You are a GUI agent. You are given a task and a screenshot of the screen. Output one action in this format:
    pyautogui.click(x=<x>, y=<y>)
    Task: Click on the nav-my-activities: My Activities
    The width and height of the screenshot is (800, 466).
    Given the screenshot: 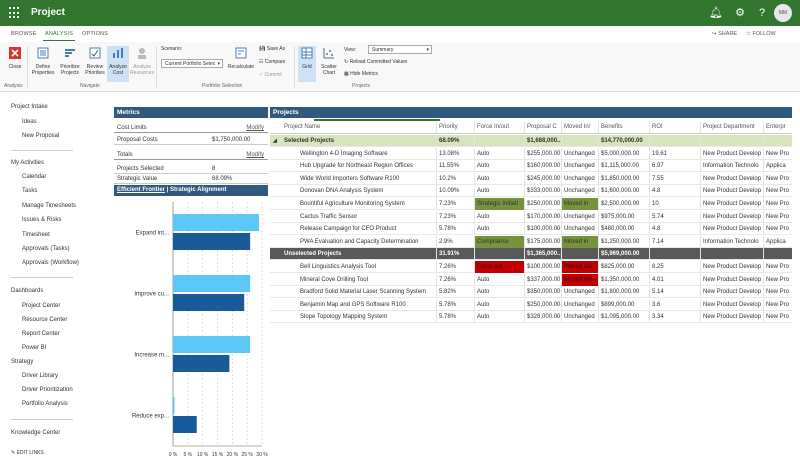 What is the action you would take?
    pyautogui.click(x=28, y=163)
    